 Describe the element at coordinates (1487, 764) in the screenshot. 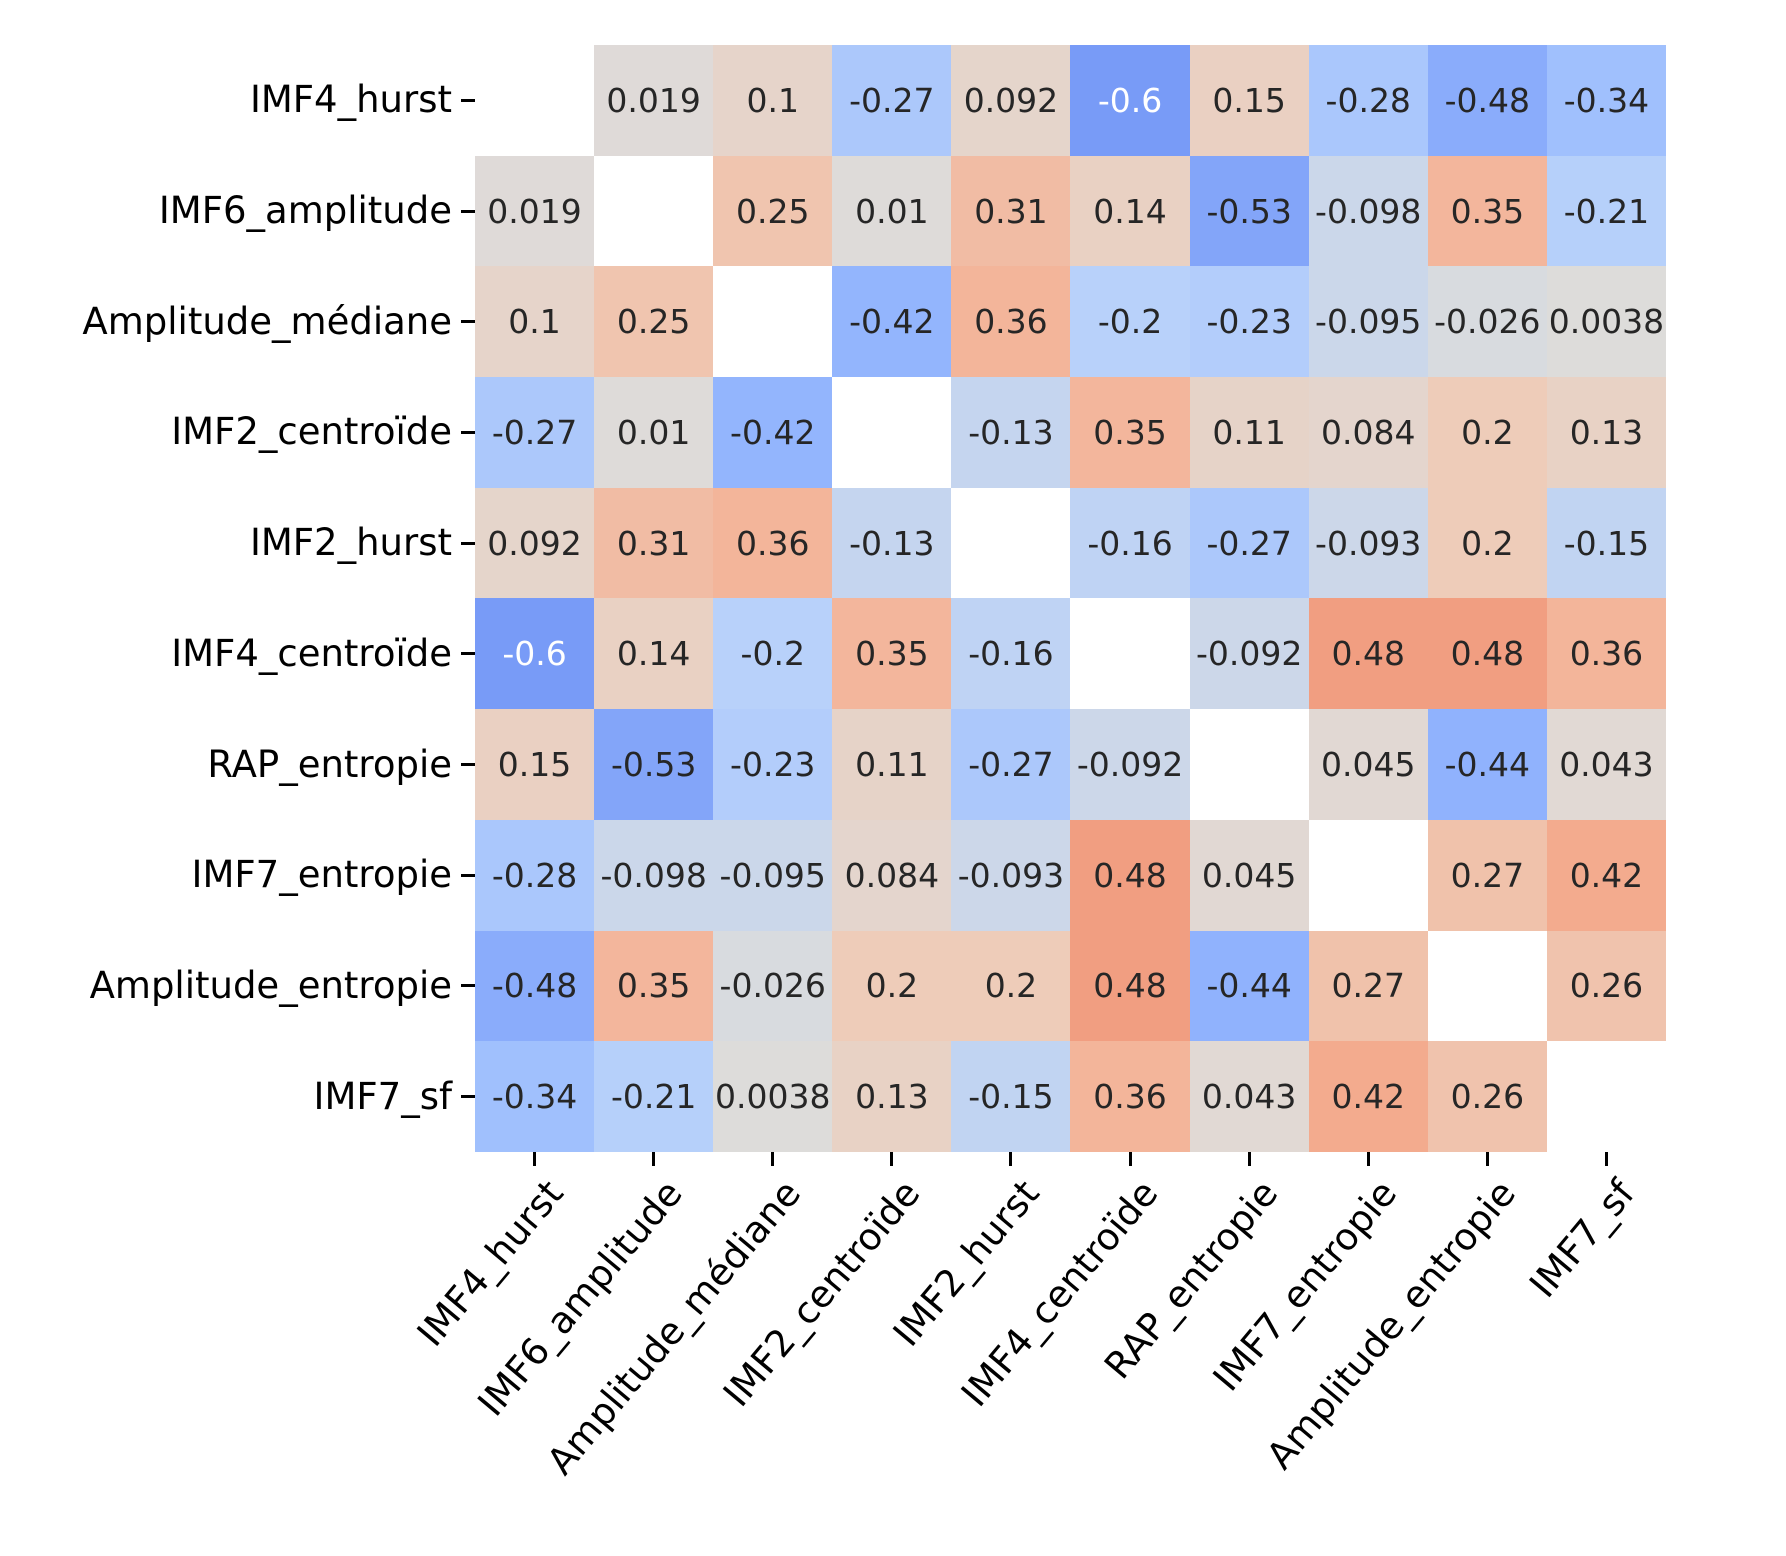

I see `heatmap-cell: -0.44` at that location.